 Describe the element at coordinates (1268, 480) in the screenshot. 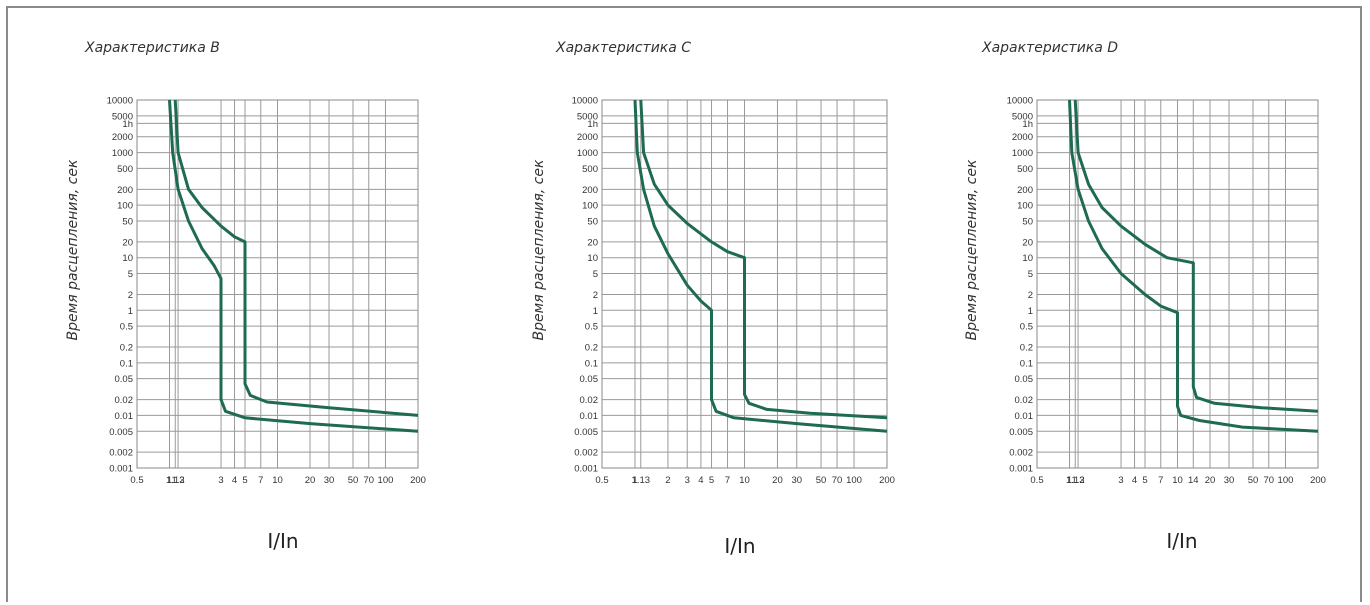

I see `x-tick-label: 70` at that location.